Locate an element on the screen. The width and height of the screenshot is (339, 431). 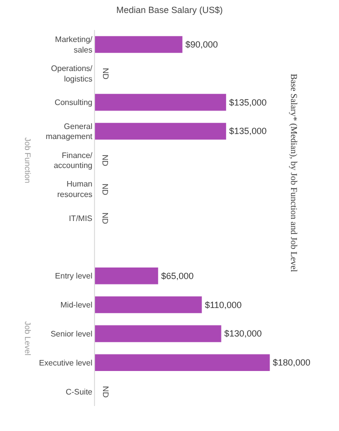
data-label: $90,000 is located at coordinates (201, 44).